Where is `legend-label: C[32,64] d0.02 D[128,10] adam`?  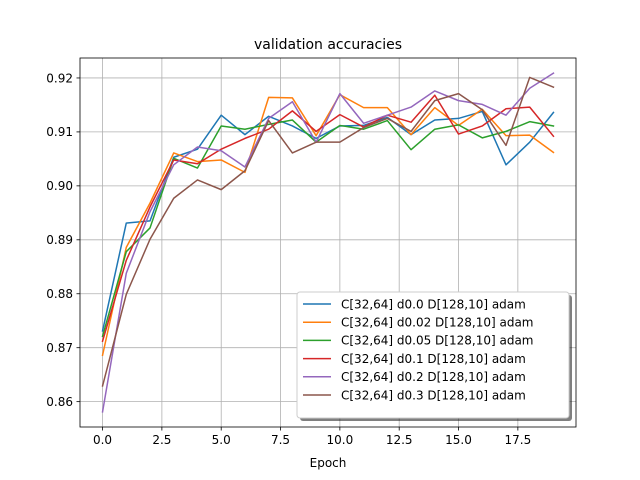 legend-label: C[32,64] d0.02 D[128,10] adam is located at coordinates (437, 323).